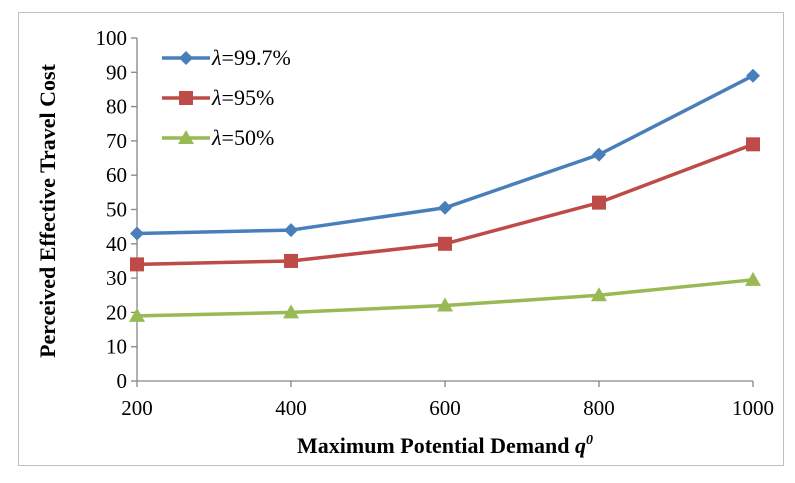 Image resolution: width=795 pixels, height=483 pixels. I want to click on y-tick-label: 60, so click(116, 175).